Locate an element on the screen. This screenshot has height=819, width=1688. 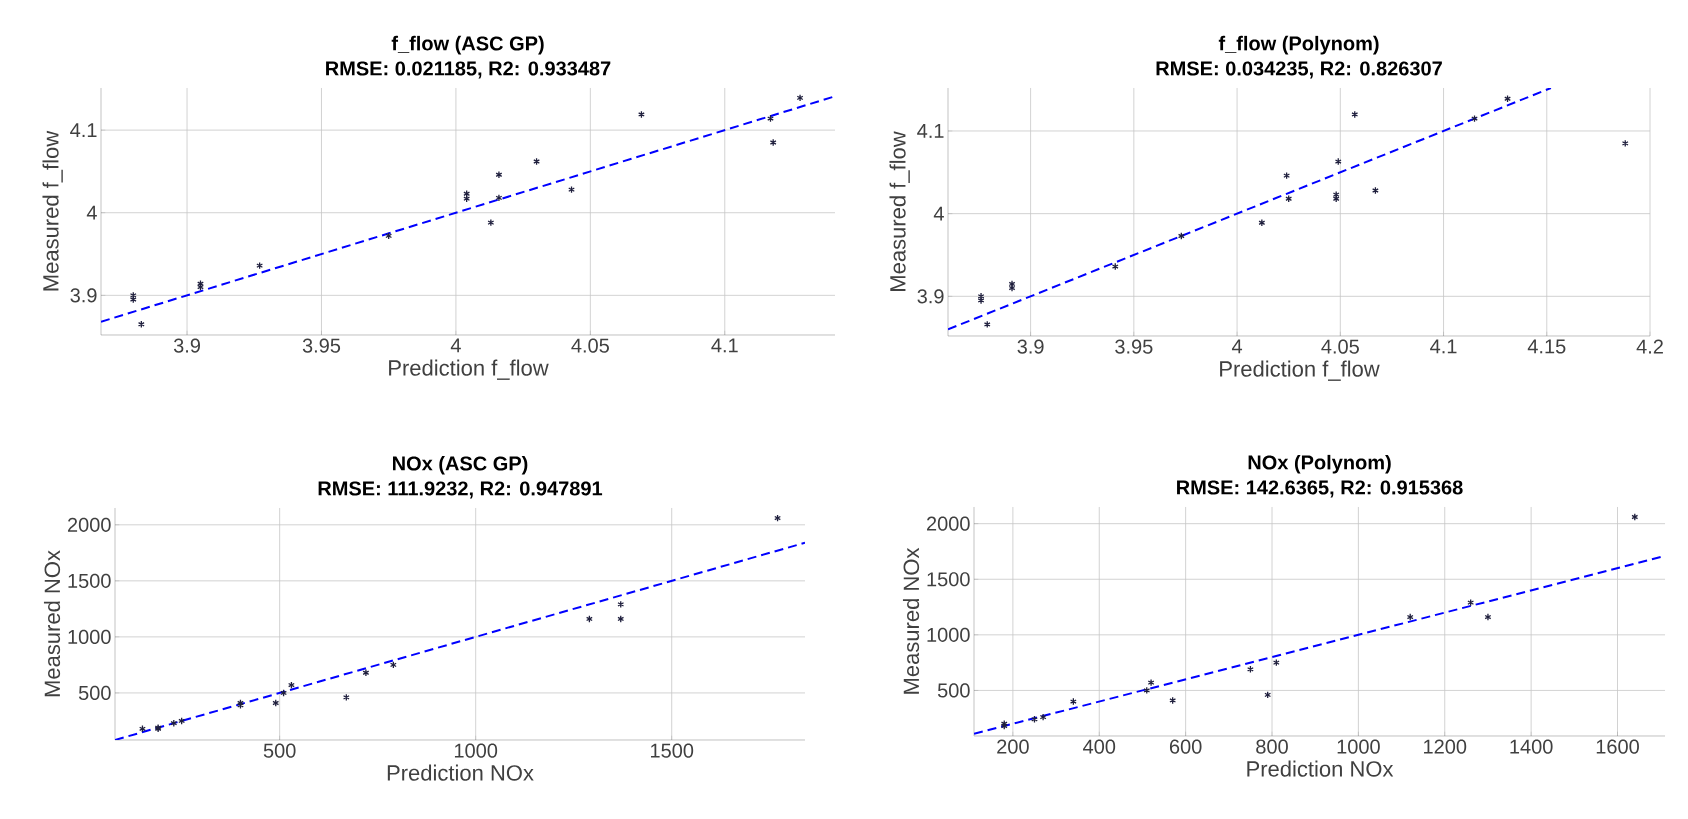
chart-subtitle: RMSE: 142.6365, R2: 0.915368 is located at coordinates (1320, 489).